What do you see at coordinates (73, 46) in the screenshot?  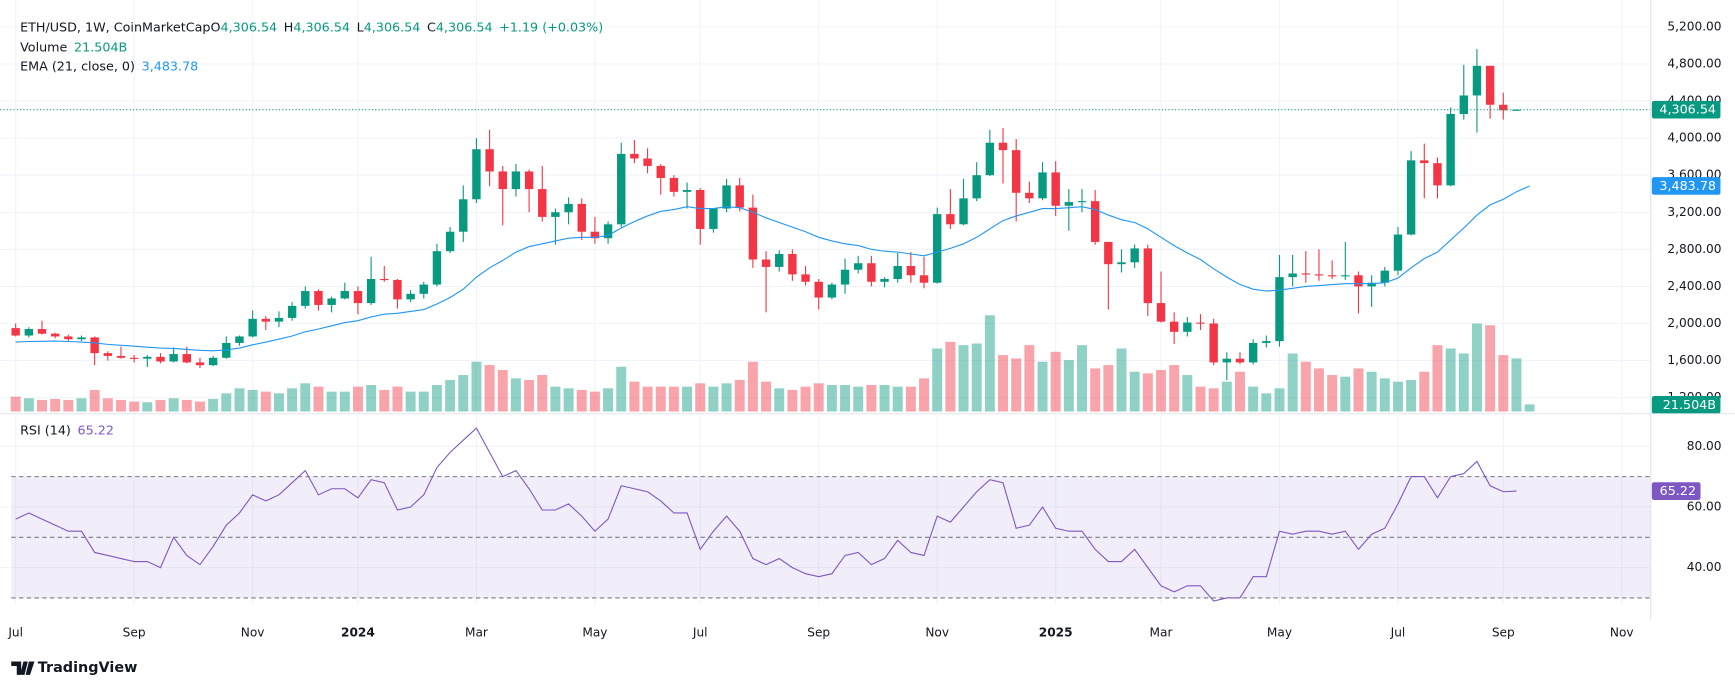 I see `legend-volume: Volume 21.504B` at bounding box center [73, 46].